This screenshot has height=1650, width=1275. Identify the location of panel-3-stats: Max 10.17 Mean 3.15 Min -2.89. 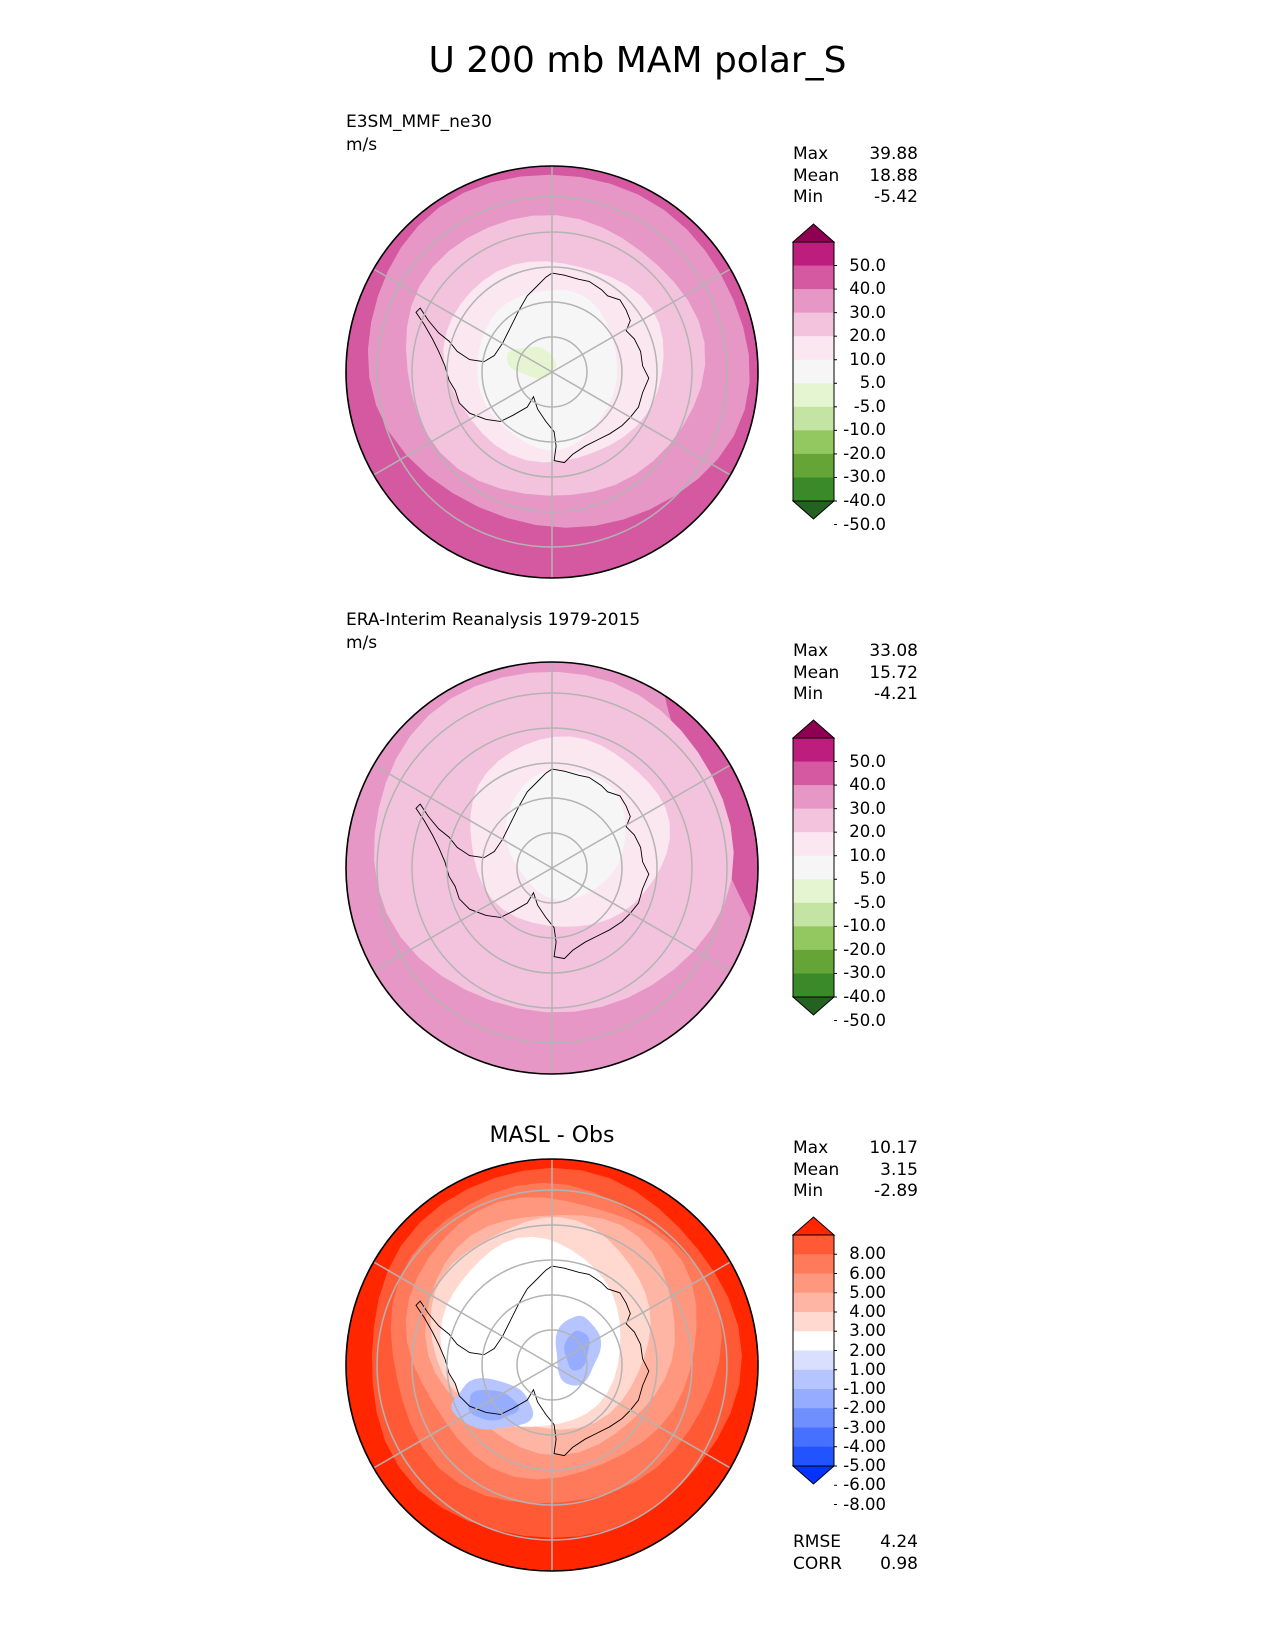
(855, 1170).